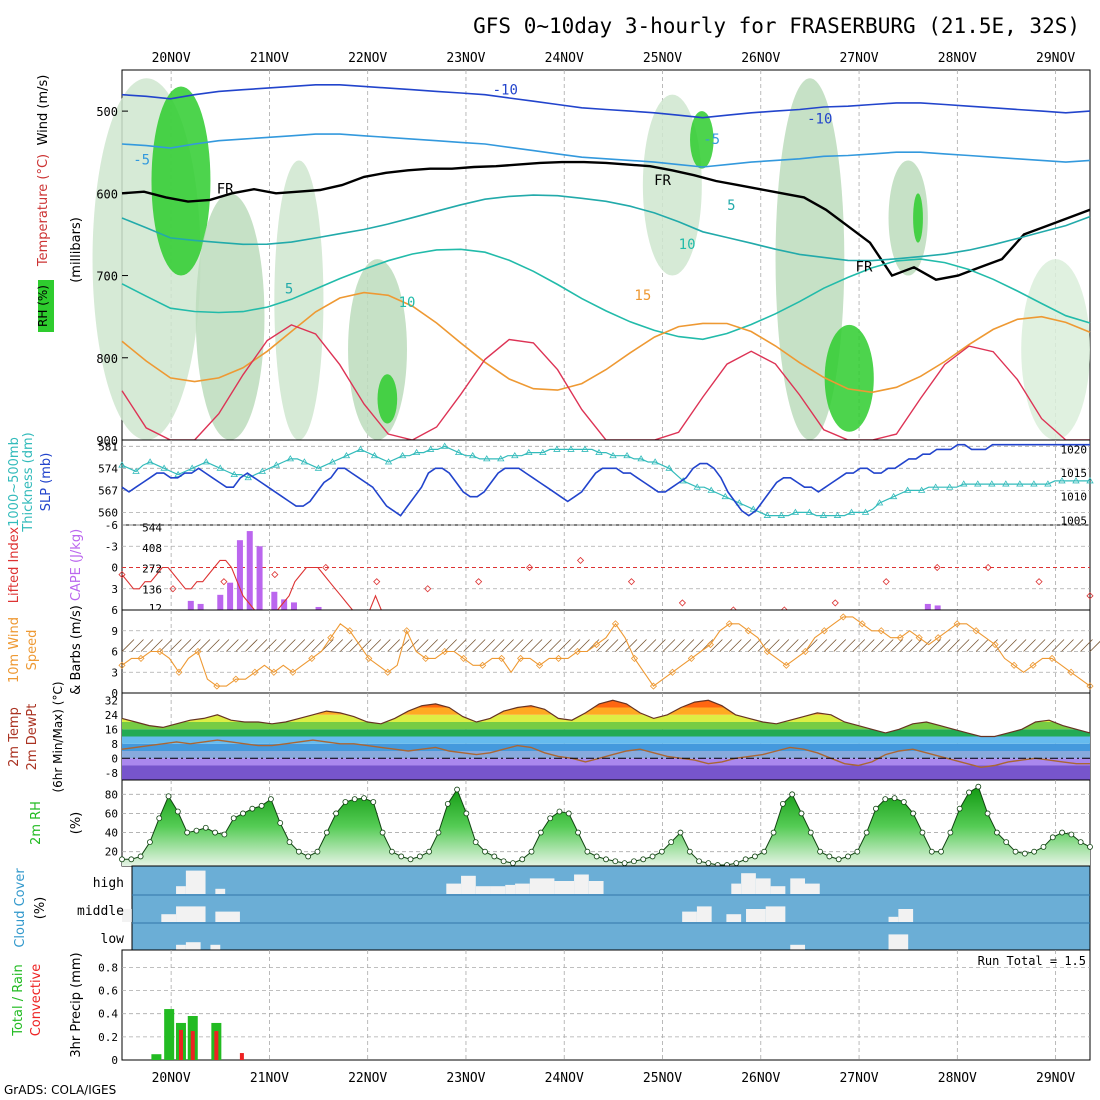 The height and width of the screenshot is (1100, 1100). What do you see at coordinates (60, 1090) in the screenshot?
I see `grads-credit: GrADS: COLA/IGES` at bounding box center [60, 1090].